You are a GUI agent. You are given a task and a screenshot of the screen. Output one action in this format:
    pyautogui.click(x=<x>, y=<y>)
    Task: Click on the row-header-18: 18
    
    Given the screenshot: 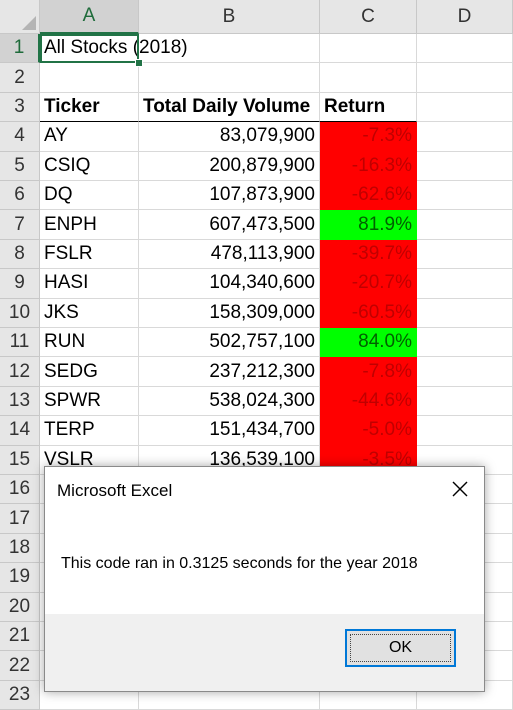 What is the action you would take?
    pyautogui.click(x=20, y=548)
    